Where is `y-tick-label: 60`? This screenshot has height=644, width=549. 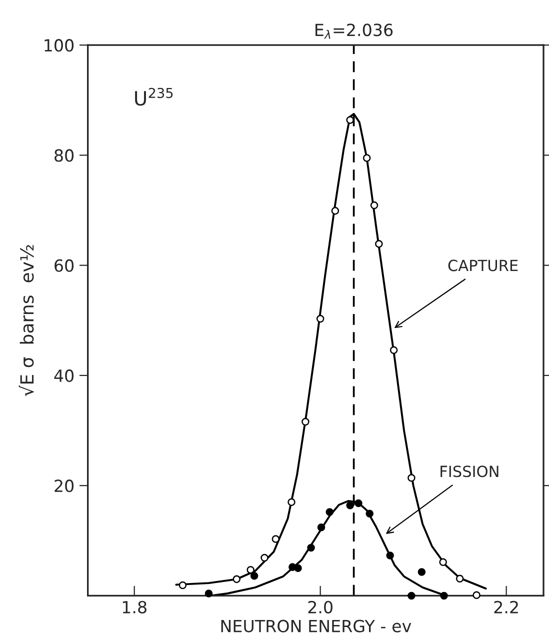
y-tick-label: 60 is located at coordinates (64, 265).